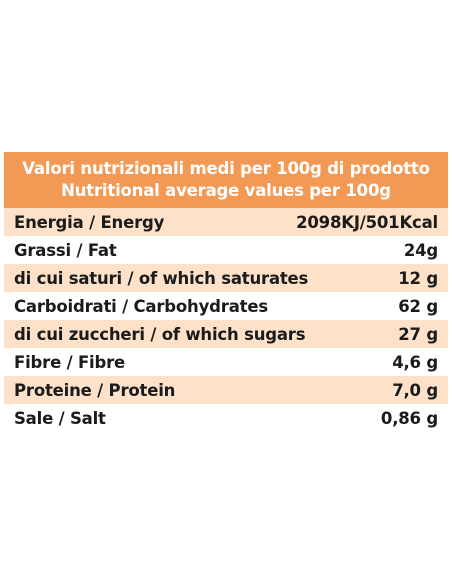 The width and height of the screenshot is (452, 584). I want to click on row-label: Grassi / Fat, so click(65, 250).